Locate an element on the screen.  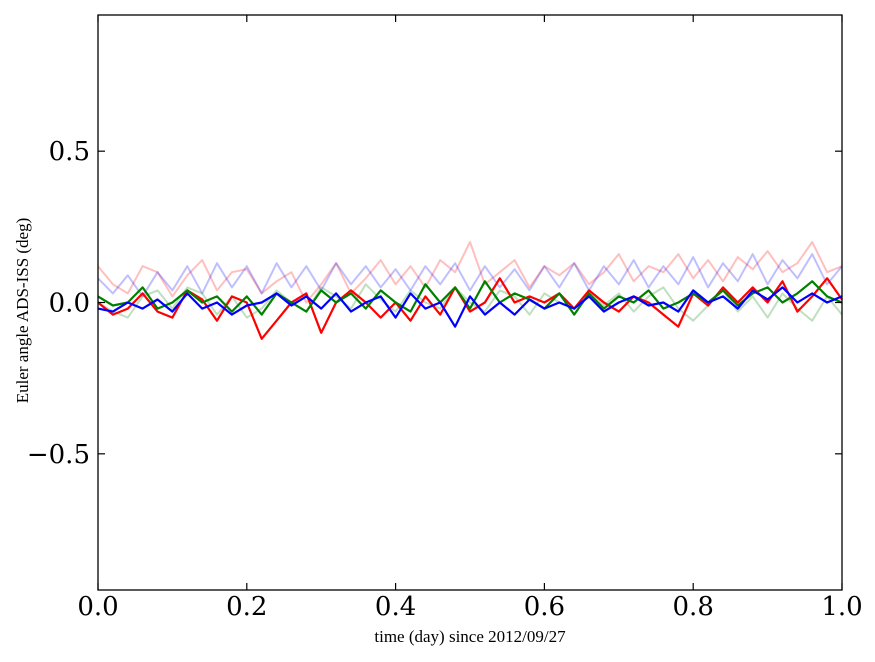
y-tick-label: 0.0 is located at coordinates (69, 304).